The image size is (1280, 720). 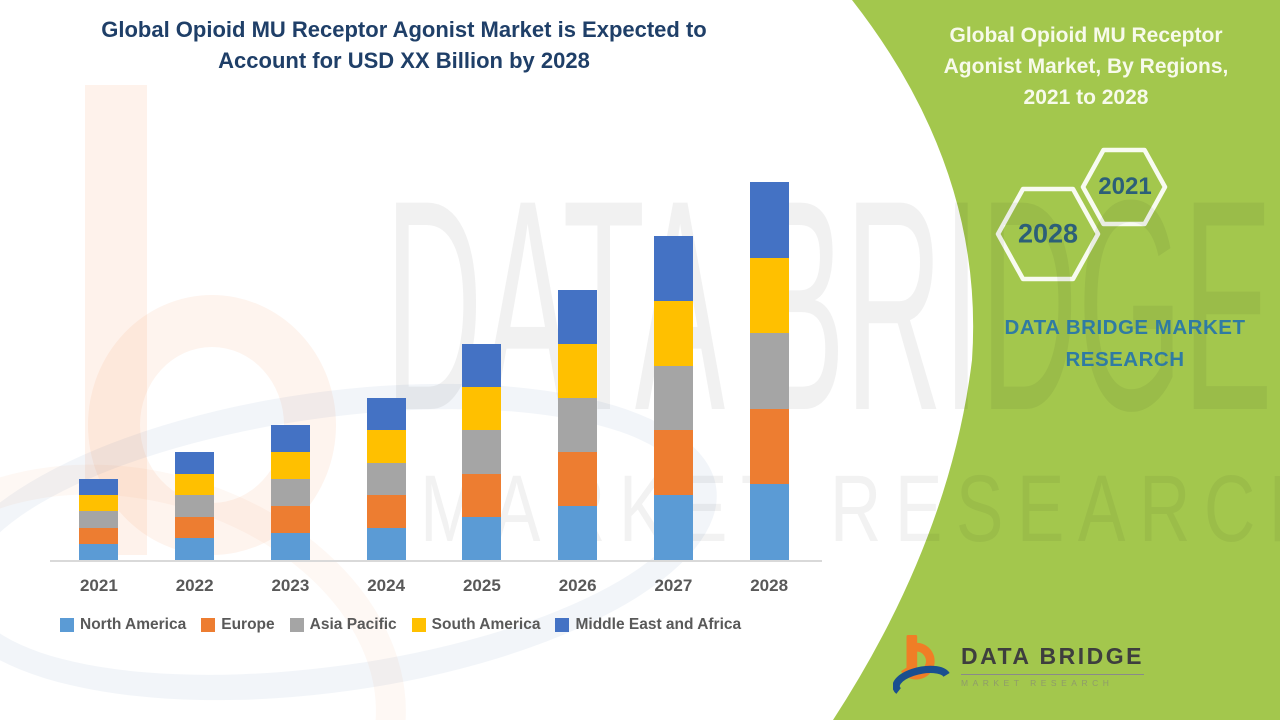 I want to click on side-panel-heading-line2: Agonist Market, By Regions,, so click(x=1086, y=66).